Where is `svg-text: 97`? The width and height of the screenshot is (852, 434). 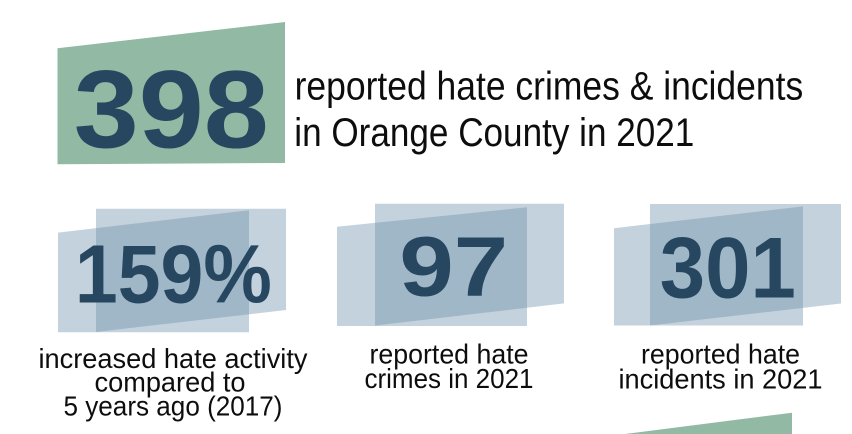
svg-text: 97 is located at coordinates (453, 266).